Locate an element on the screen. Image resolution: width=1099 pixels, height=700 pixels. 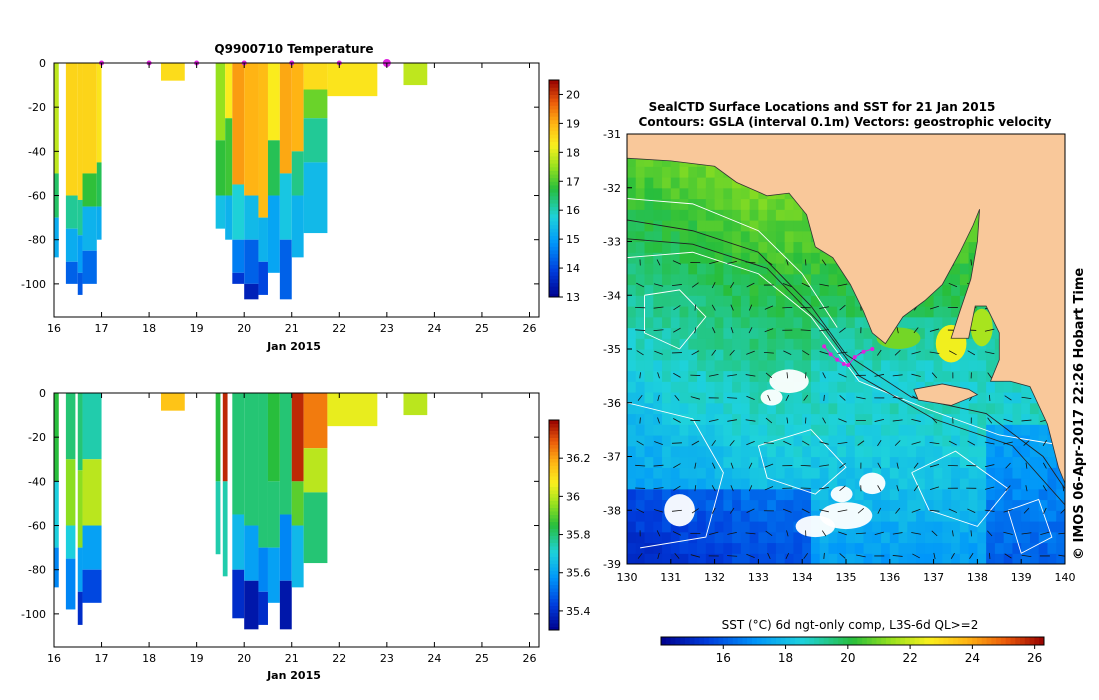
x-tick-label: 21 is located at coordinates (292, 658).